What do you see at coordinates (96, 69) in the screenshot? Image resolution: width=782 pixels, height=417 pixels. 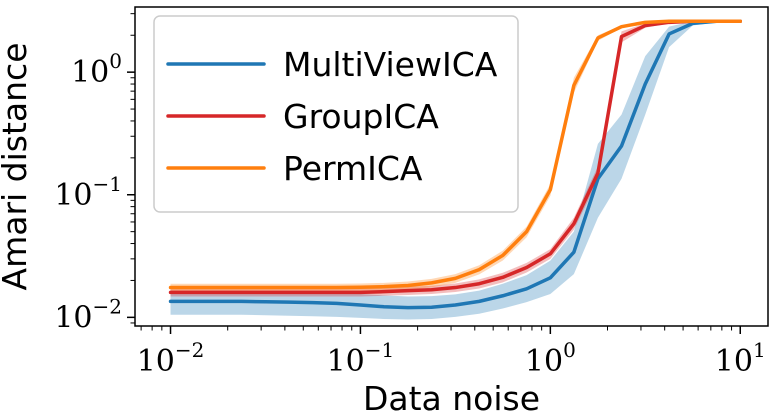 I see `y-tick-label: 10⁰` at bounding box center [96, 69].